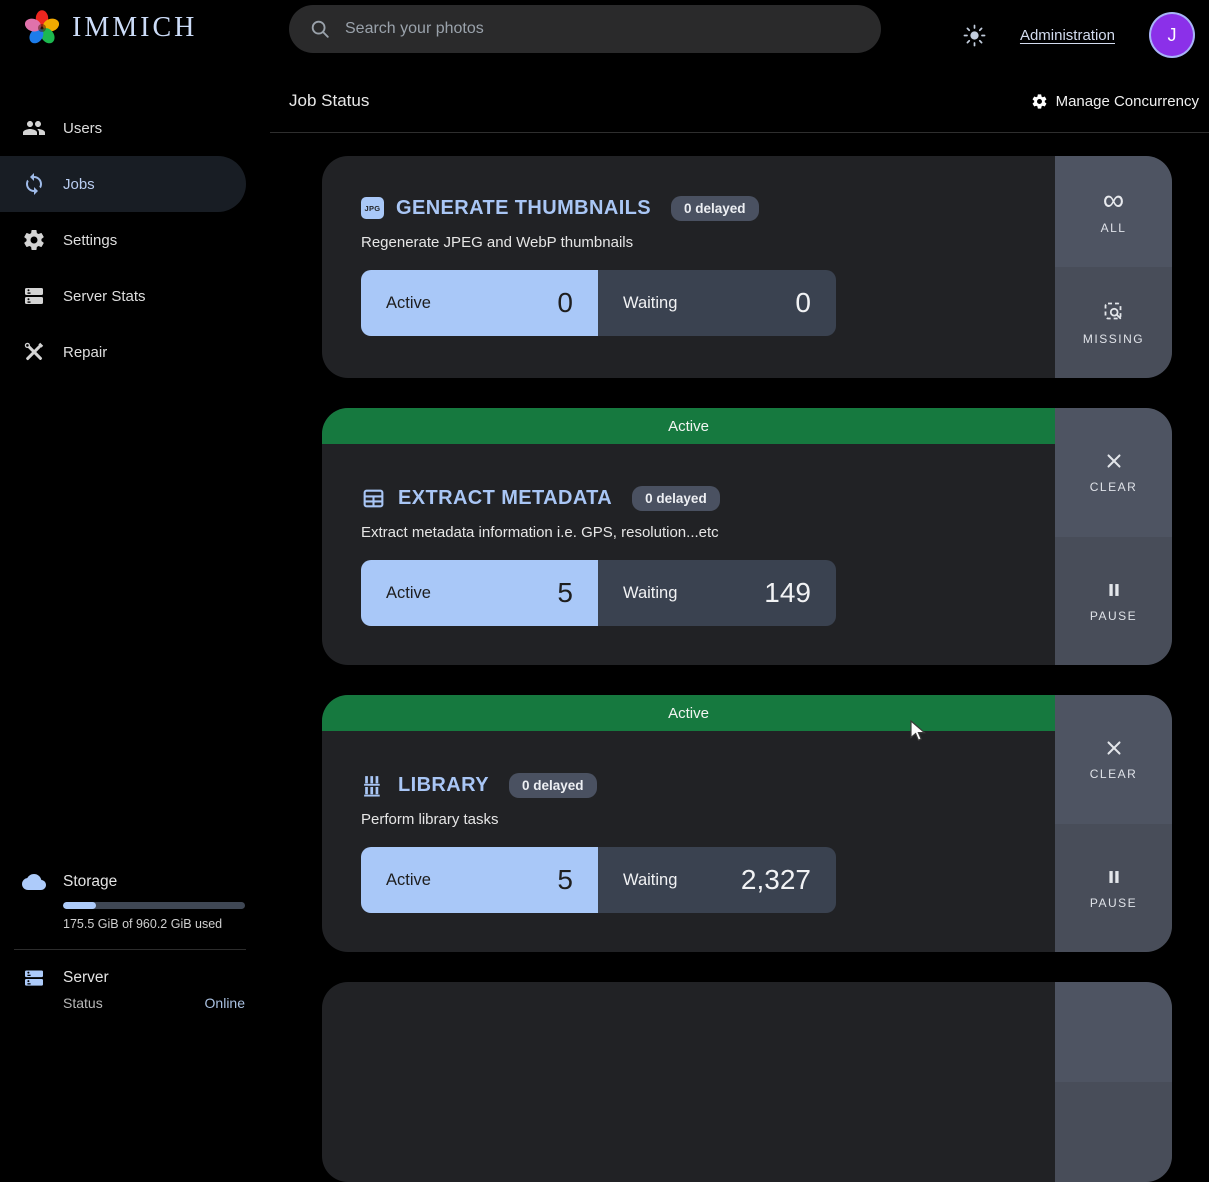 Image resolution: width=1209 pixels, height=1182 pixels. I want to click on missing-search-icon, so click(1114, 312).